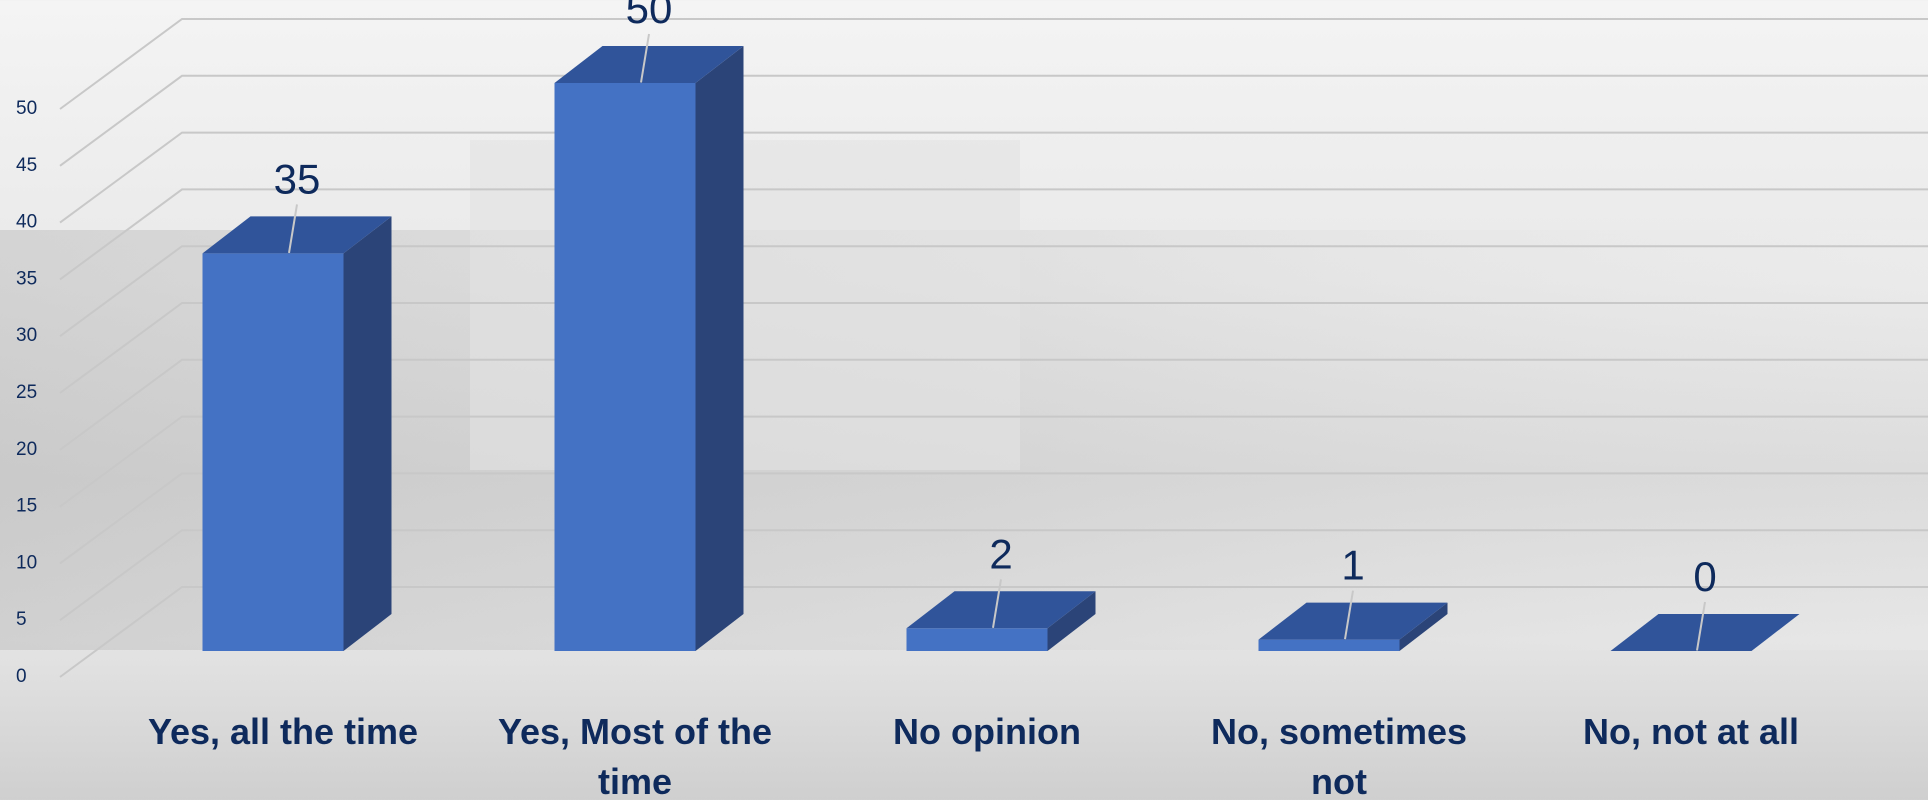  I want to click on y-tick-label: 30, so click(26, 335).